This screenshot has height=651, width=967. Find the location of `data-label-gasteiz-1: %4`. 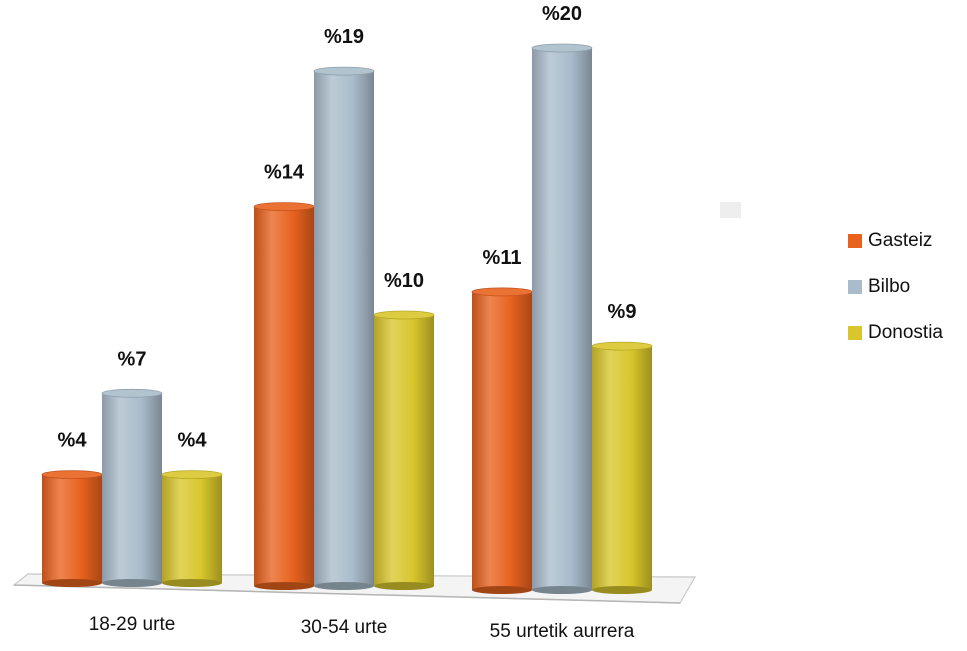

data-label-gasteiz-1: %4 is located at coordinates (73, 441).